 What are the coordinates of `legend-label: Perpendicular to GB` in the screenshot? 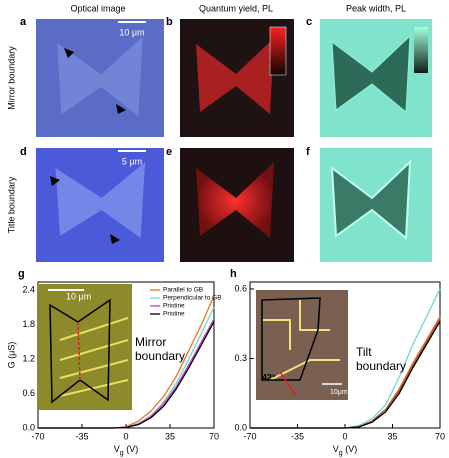 It's located at (192, 298).